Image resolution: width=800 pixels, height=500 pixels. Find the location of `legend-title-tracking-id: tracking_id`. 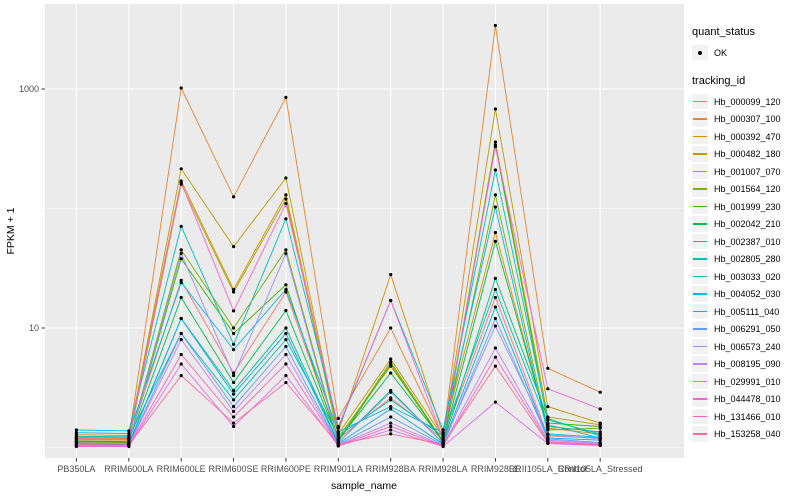

legend-title-tracking-id: tracking_id is located at coordinates (719, 81).